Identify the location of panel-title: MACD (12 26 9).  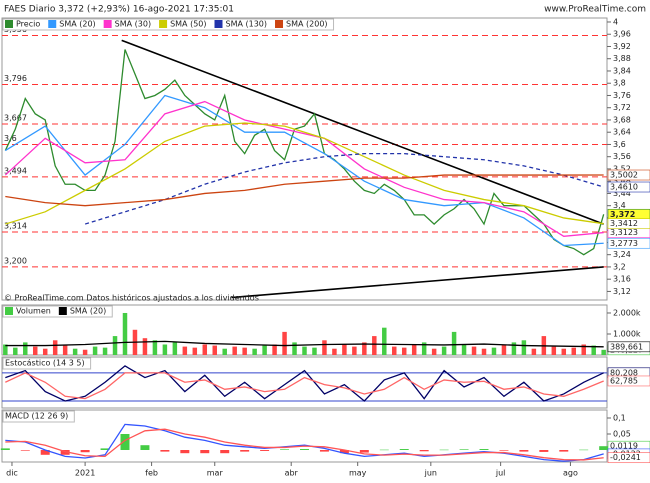
(36, 416).